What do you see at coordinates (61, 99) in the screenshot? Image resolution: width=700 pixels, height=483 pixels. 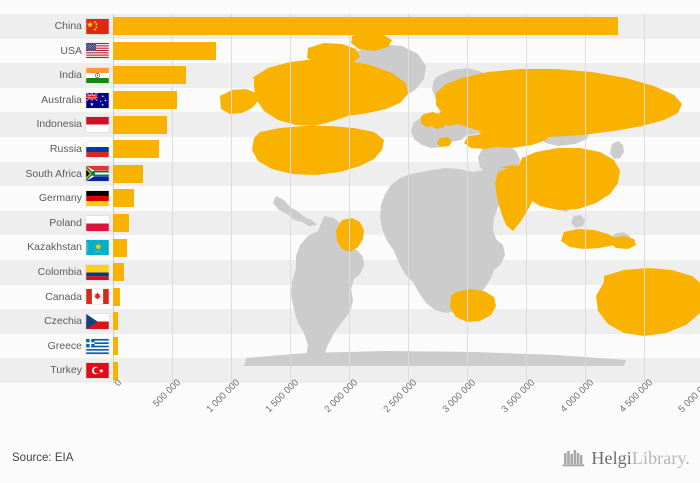 I see `category-label: Australia` at bounding box center [61, 99].